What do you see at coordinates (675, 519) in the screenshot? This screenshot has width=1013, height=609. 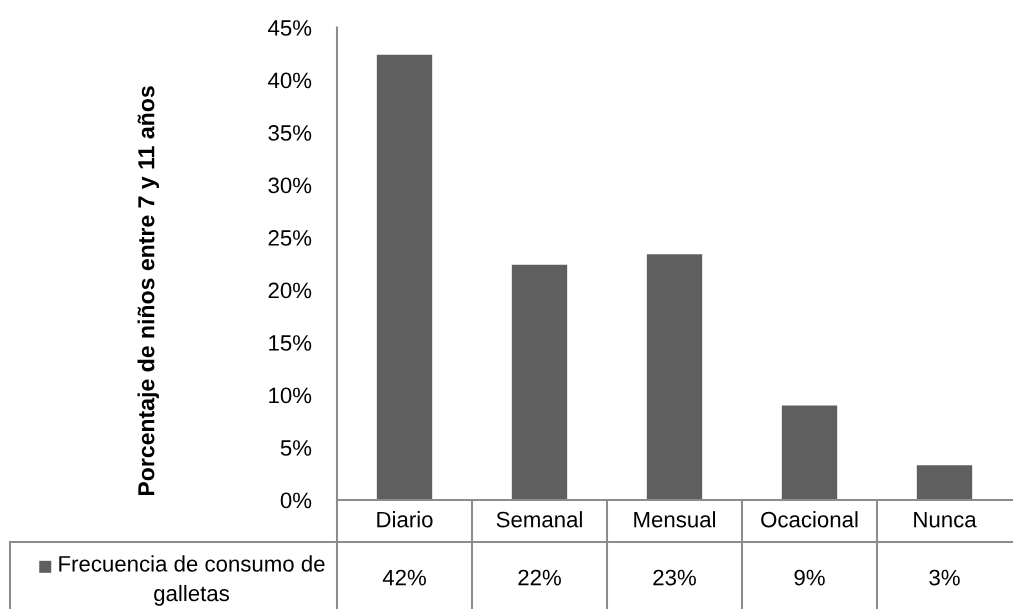 I see `x-tick-label: Mensual` at bounding box center [675, 519].